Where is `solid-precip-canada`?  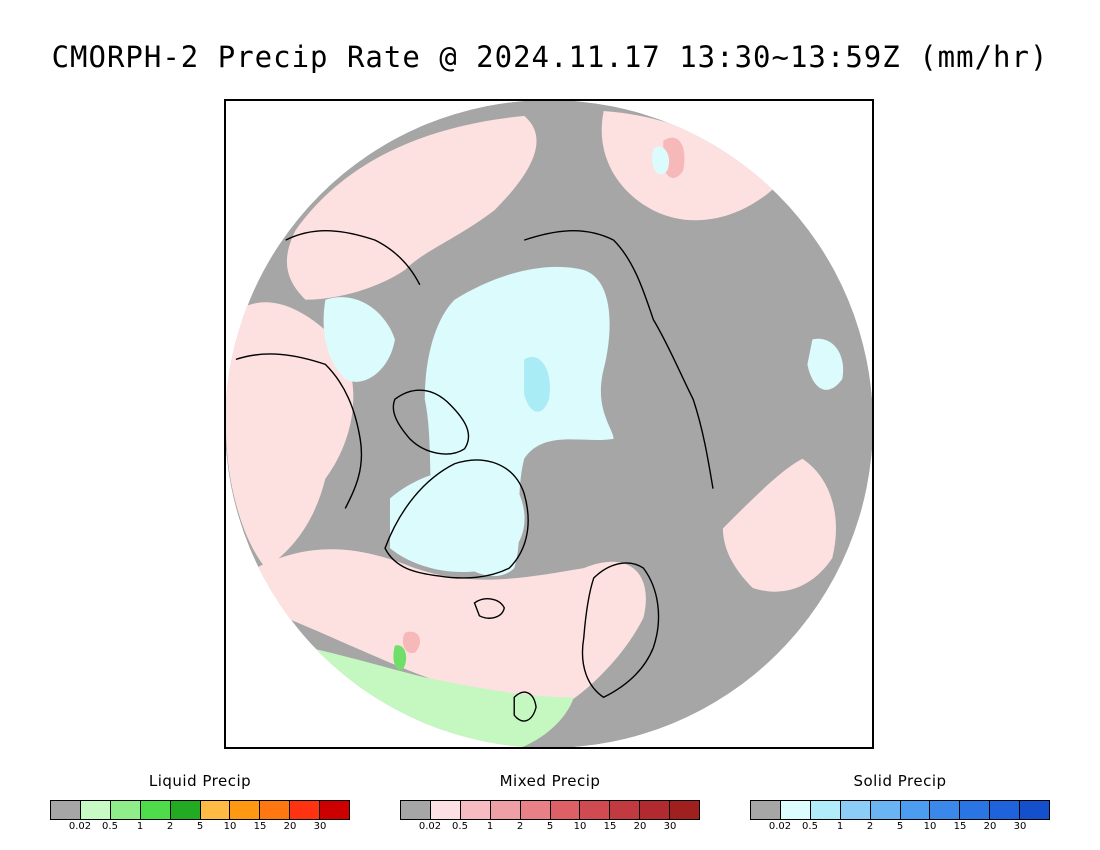
solid-precip-canada is located at coordinates (359, 339).